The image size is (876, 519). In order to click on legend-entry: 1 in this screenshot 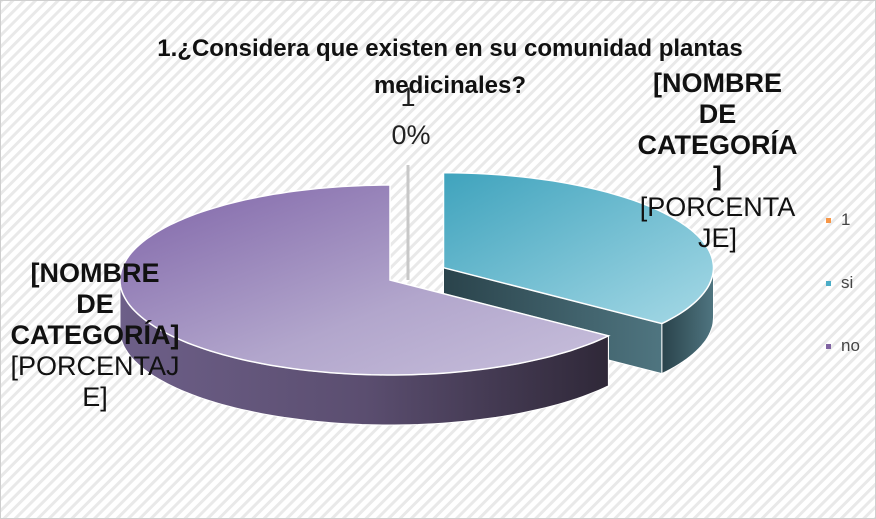, I will do `click(838, 220)`.